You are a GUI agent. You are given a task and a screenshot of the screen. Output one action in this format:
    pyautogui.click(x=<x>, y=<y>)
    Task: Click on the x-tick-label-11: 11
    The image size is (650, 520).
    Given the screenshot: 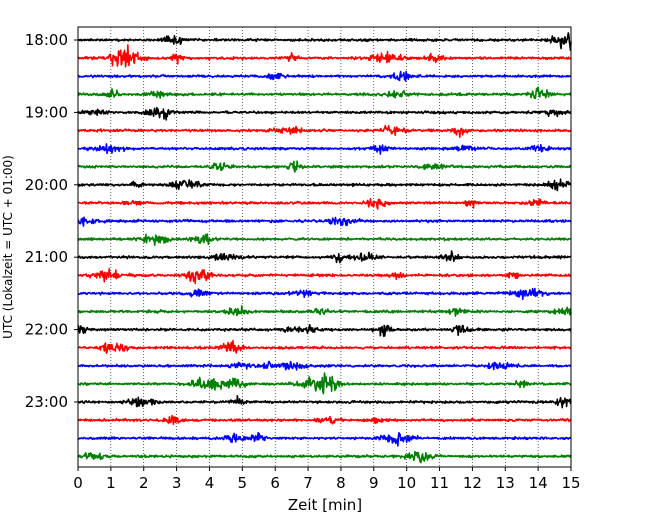 What is the action you would take?
    pyautogui.click(x=439, y=483)
    